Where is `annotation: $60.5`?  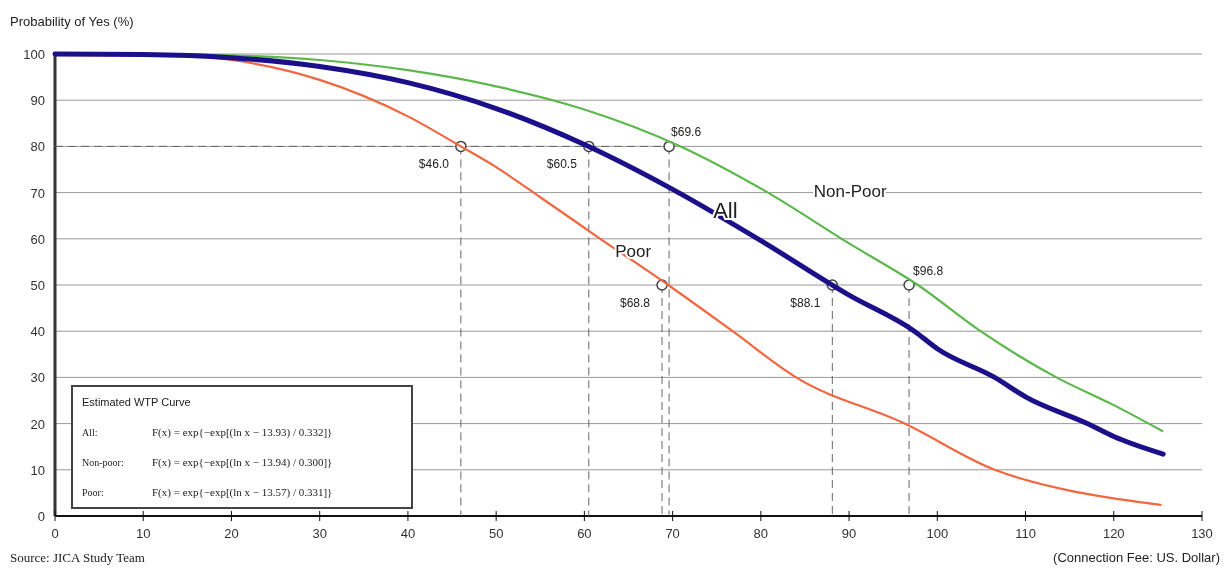
annotation: $60.5 is located at coordinates (562, 164).